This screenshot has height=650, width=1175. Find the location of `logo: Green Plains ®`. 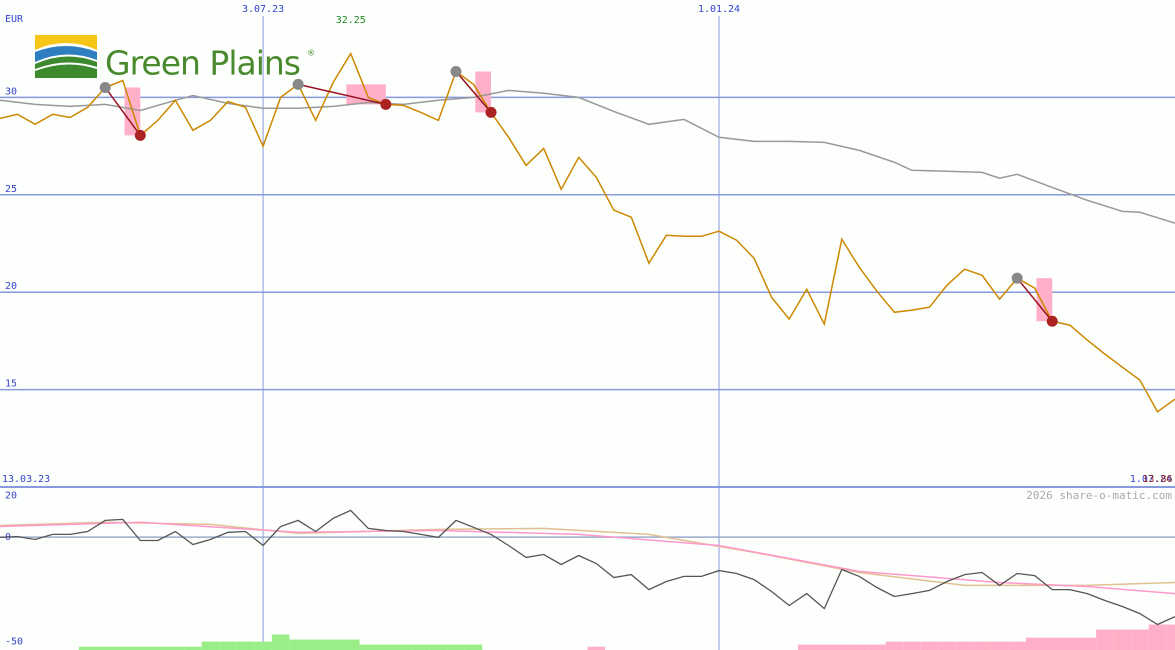

logo: Green Plains ® is located at coordinates (174, 59).